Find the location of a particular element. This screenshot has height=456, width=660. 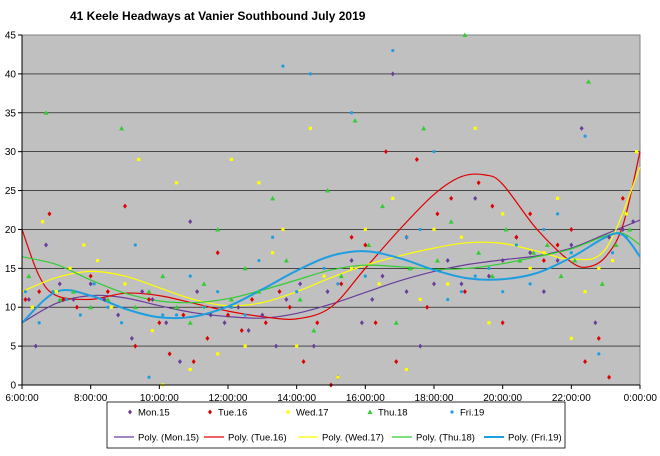

x-tick-label: 12:00:00 is located at coordinates (228, 398).